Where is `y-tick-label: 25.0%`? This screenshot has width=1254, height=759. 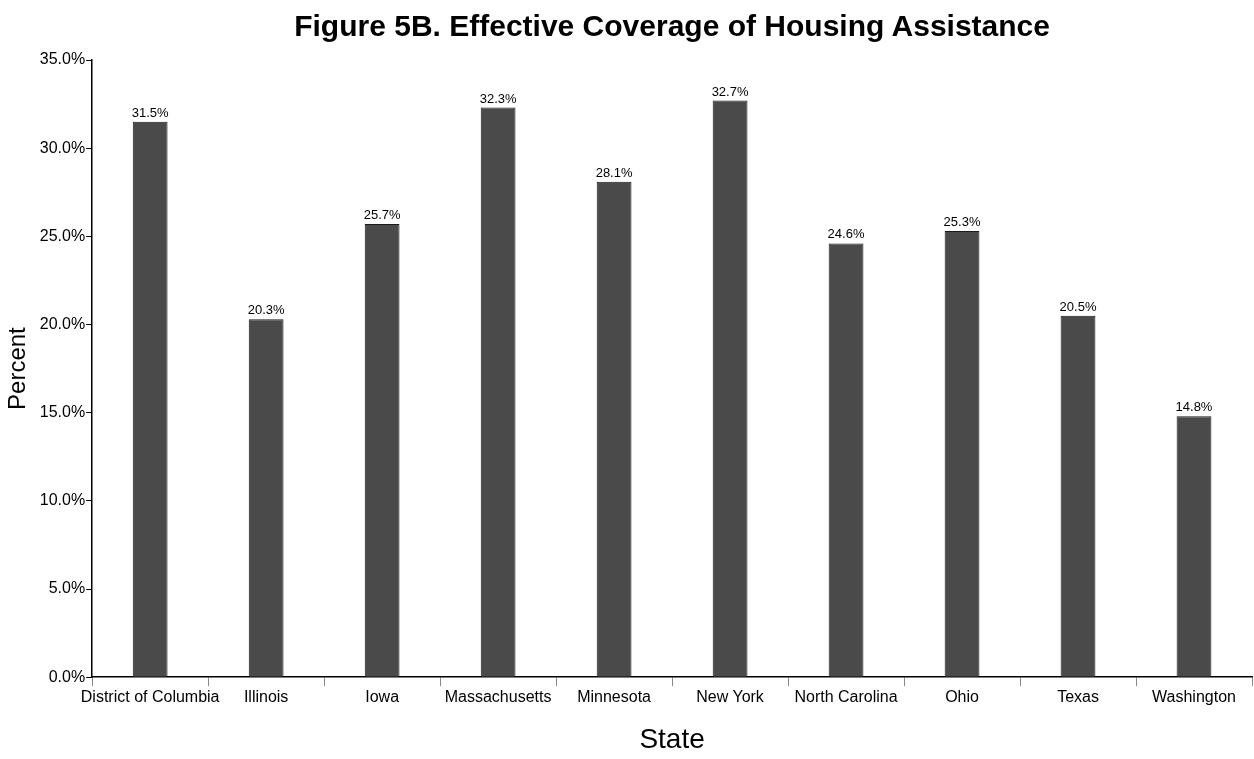
y-tick-label: 25.0% is located at coordinates (62, 235).